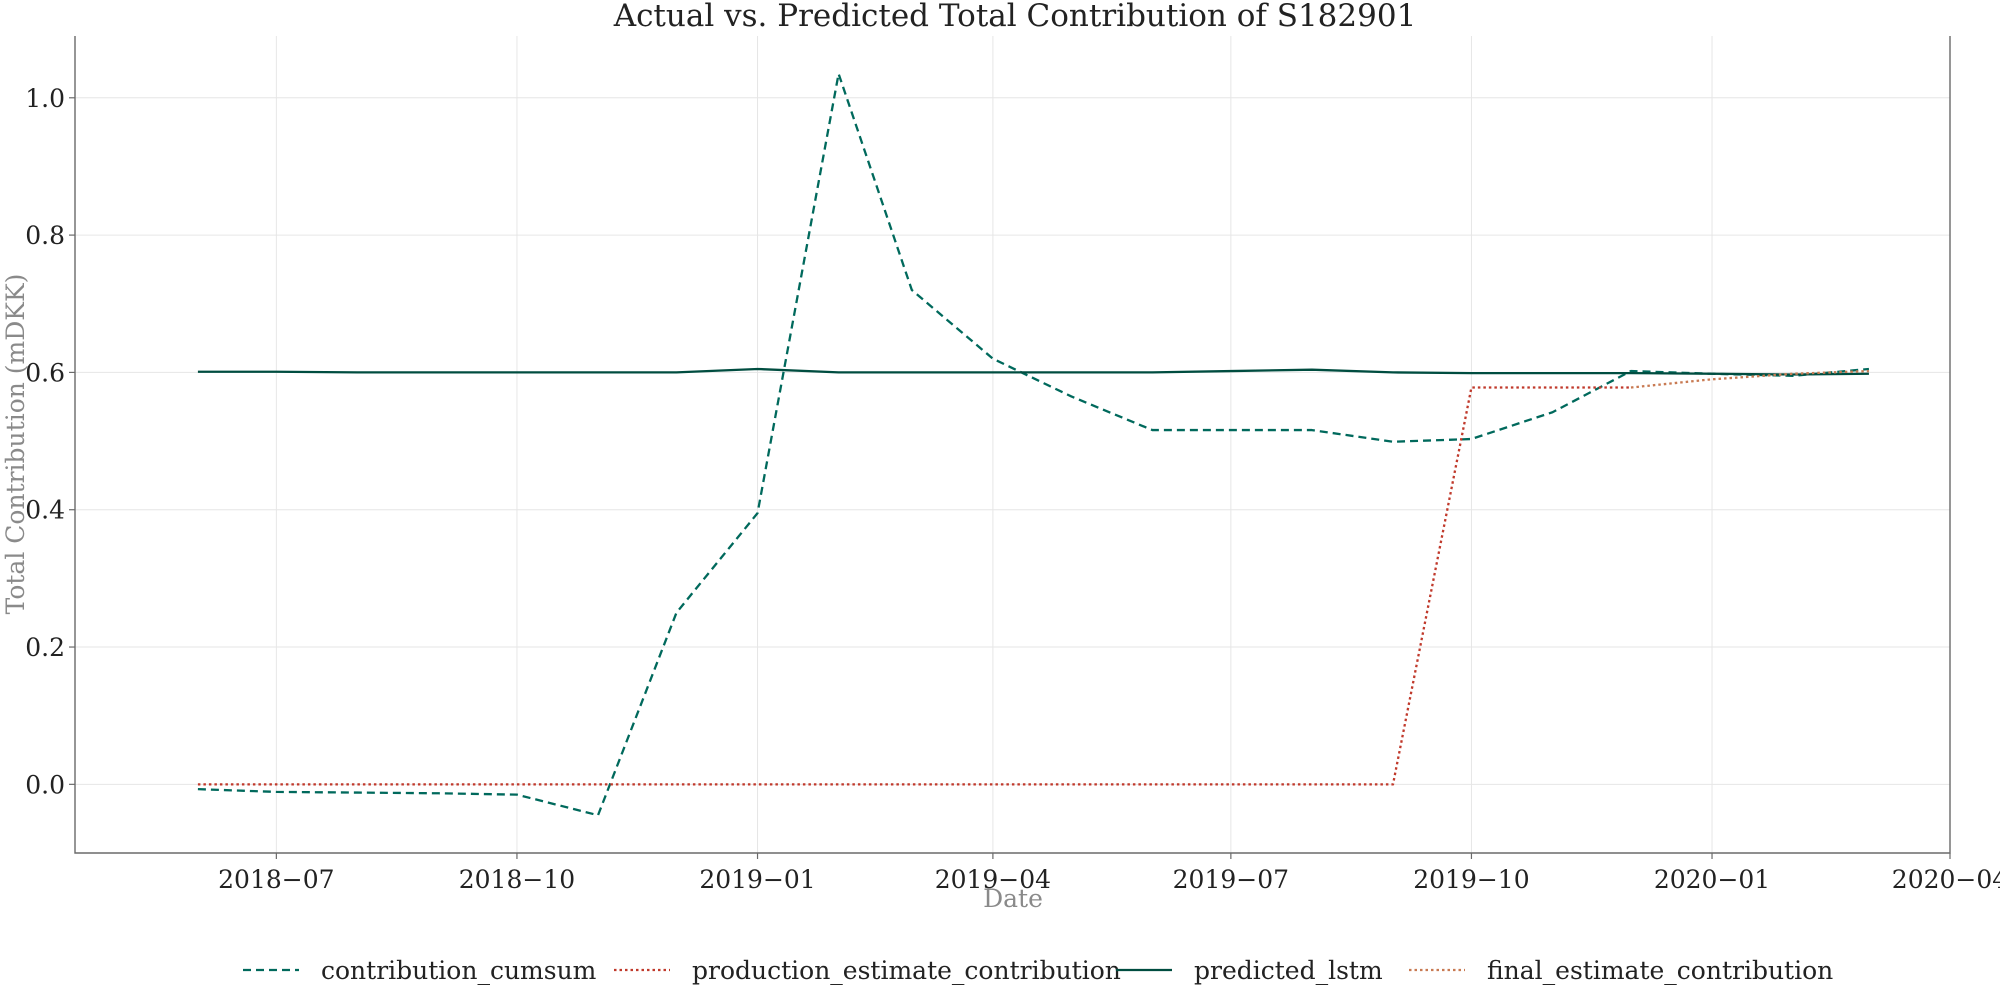  I want to click on y-tick-label: 0.8, so click(45, 235).